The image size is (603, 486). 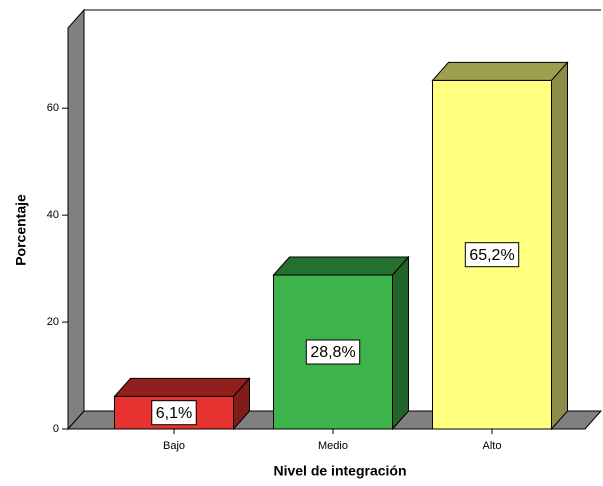 What do you see at coordinates (339, 471) in the screenshot?
I see `x-axis-title: Nivel de integración` at bounding box center [339, 471].